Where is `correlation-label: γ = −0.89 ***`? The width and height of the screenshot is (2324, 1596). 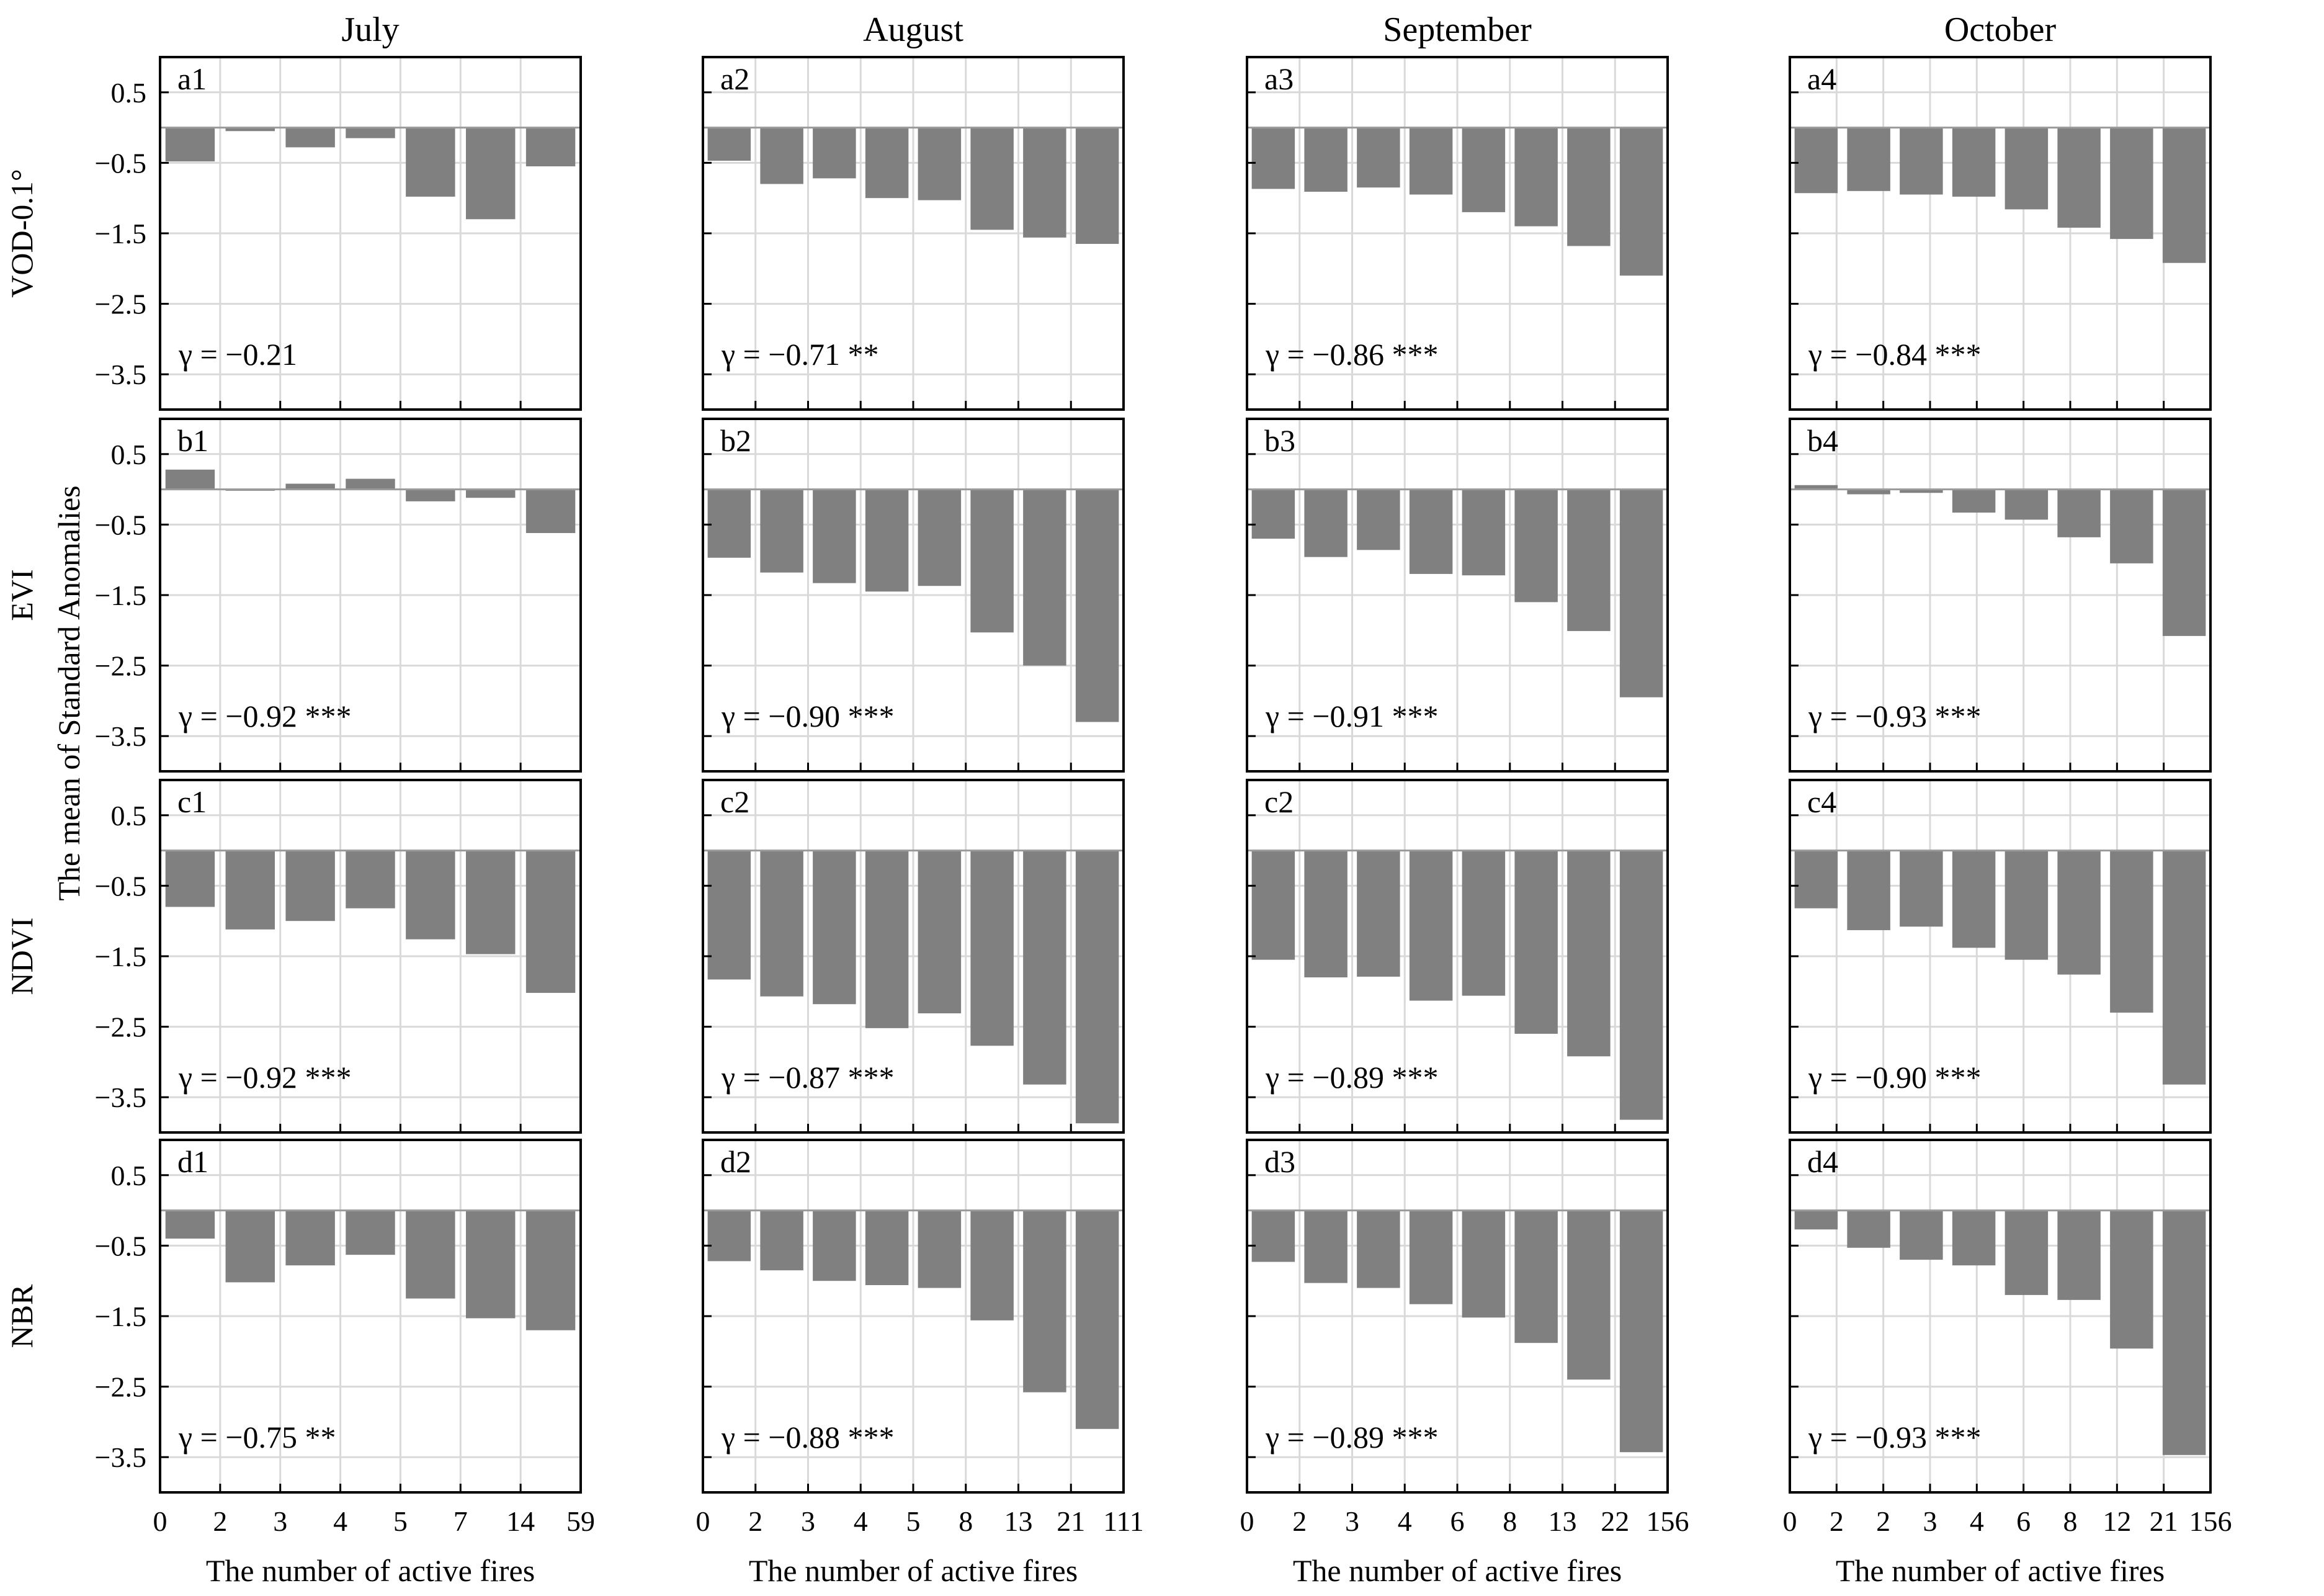
correlation-label: γ = −0.89 *** is located at coordinates (1352, 1077).